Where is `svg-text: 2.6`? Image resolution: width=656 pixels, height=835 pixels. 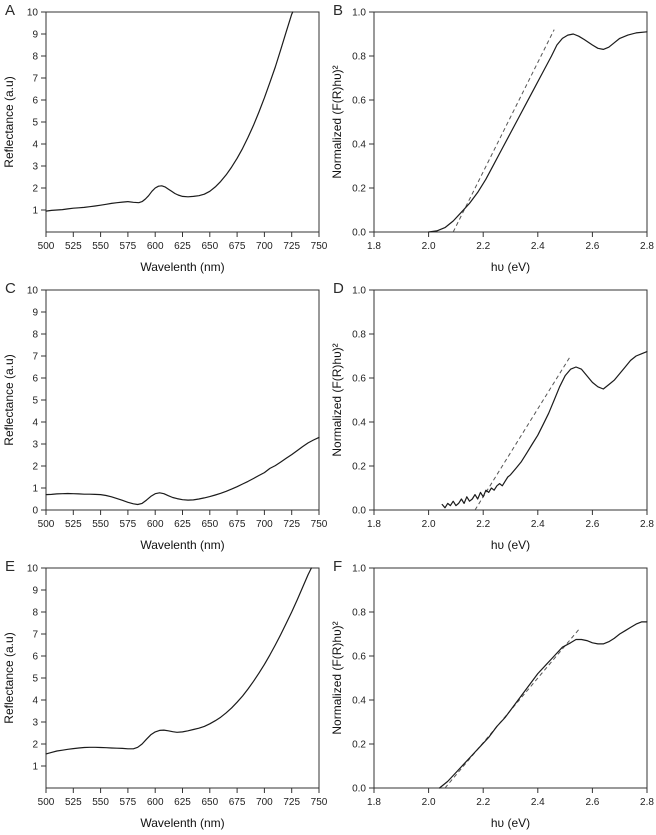 svg-text: 2.6 is located at coordinates (592, 524).